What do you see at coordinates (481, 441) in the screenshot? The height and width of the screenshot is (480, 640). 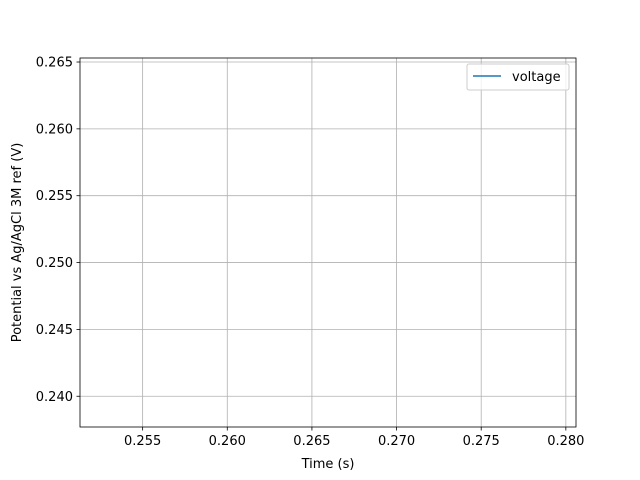 I see `x-tick-label: 0.275` at bounding box center [481, 441].